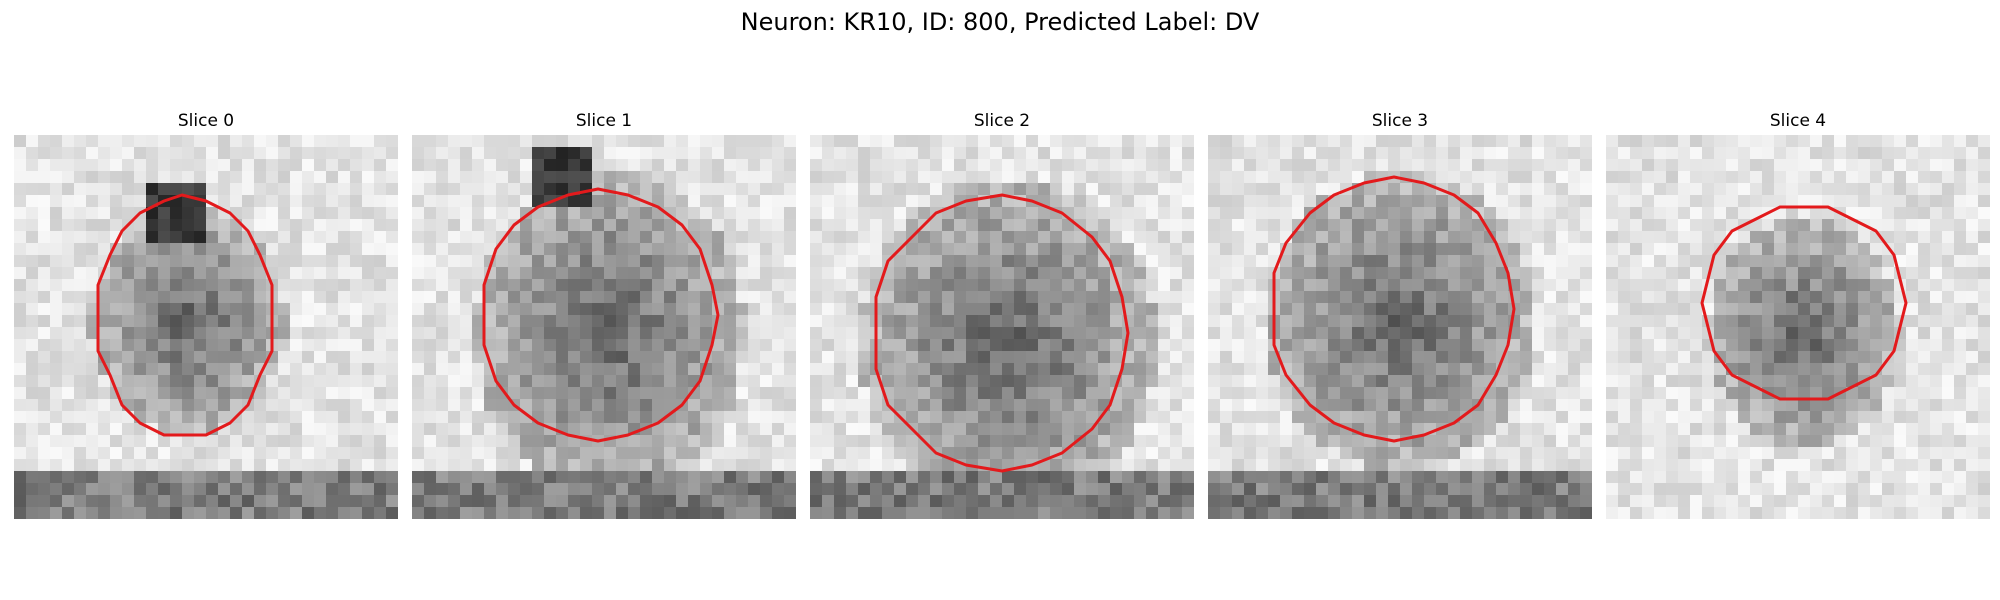  Describe the element at coordinates (1400, 121) in the screenshot. I see `slice-title: Slice 3` at that location.